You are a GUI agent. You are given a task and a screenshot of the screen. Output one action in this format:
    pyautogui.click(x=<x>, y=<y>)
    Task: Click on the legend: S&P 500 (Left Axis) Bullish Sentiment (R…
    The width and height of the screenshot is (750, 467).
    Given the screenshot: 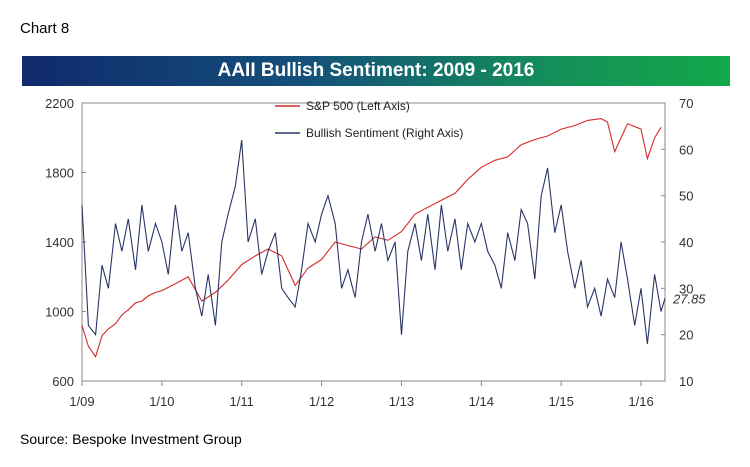 What is the action you would take?
    pyautogui.click(x=369, y=119)
    